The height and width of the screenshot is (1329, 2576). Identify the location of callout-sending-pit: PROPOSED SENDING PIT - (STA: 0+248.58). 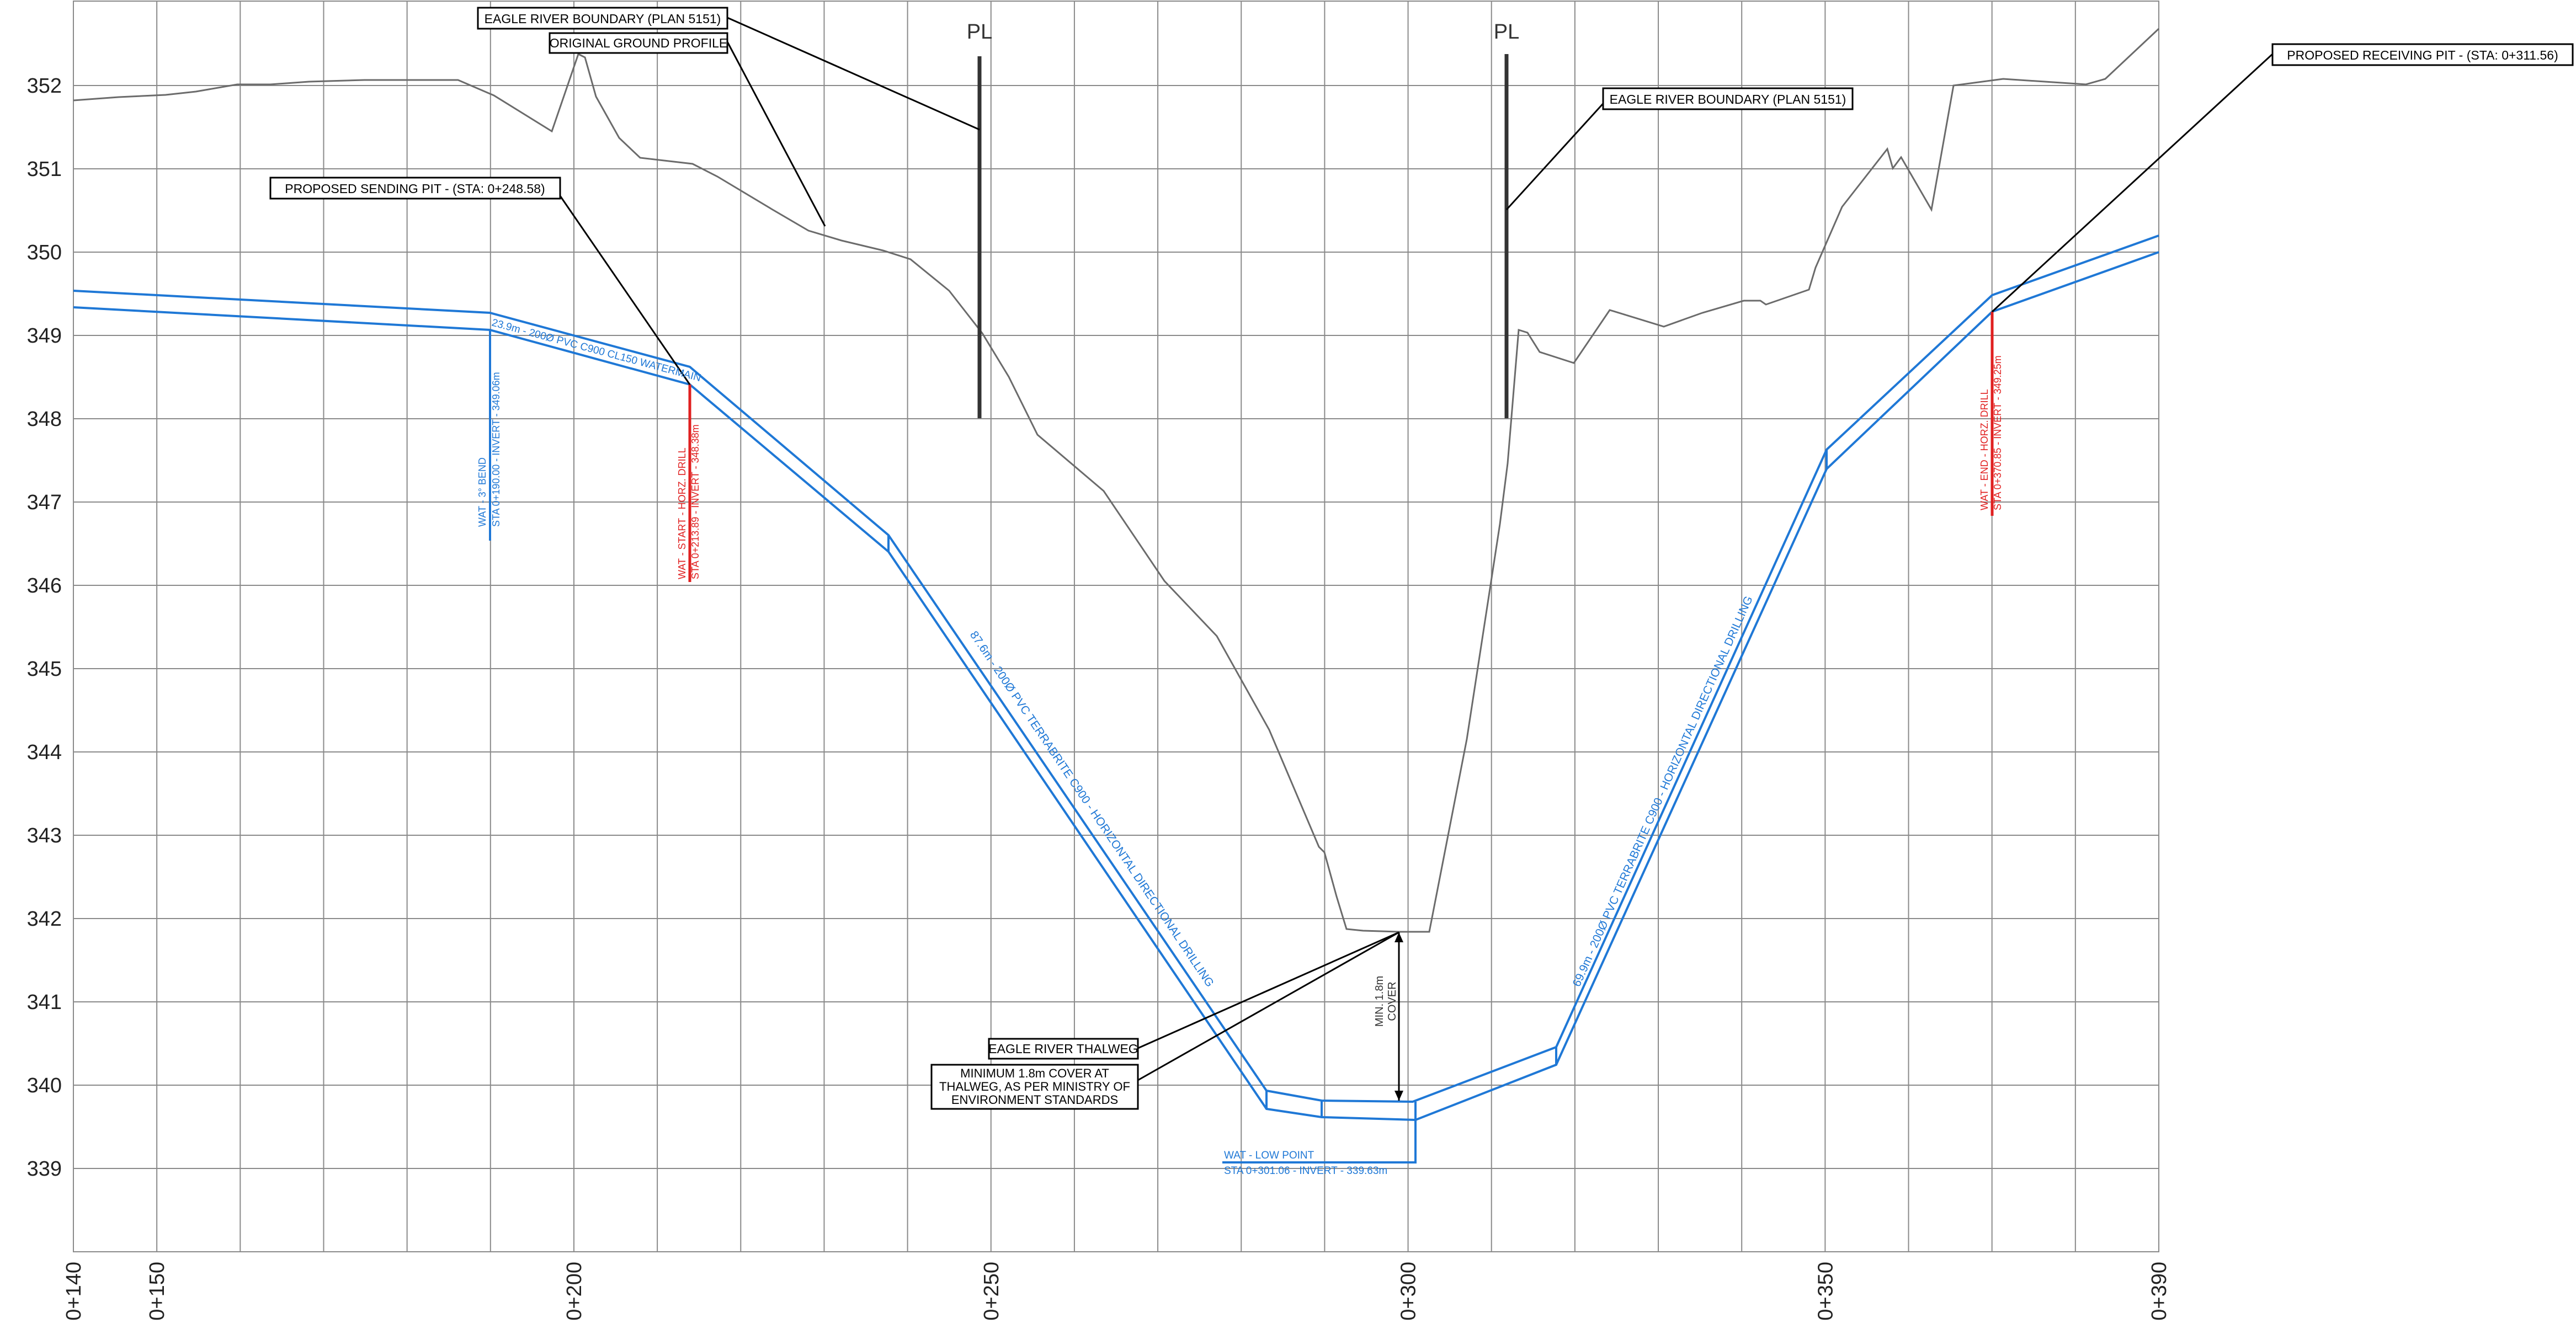
(415, 188).